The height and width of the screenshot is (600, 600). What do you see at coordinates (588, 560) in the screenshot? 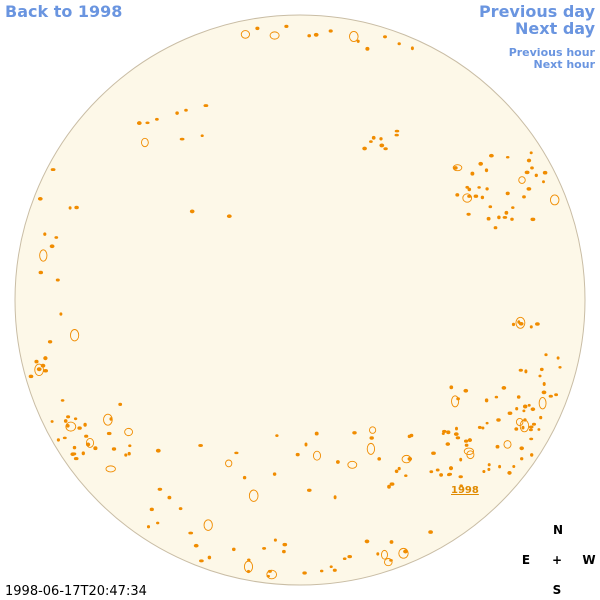
I see `compass-west: W` at bounding box center [588, 560].